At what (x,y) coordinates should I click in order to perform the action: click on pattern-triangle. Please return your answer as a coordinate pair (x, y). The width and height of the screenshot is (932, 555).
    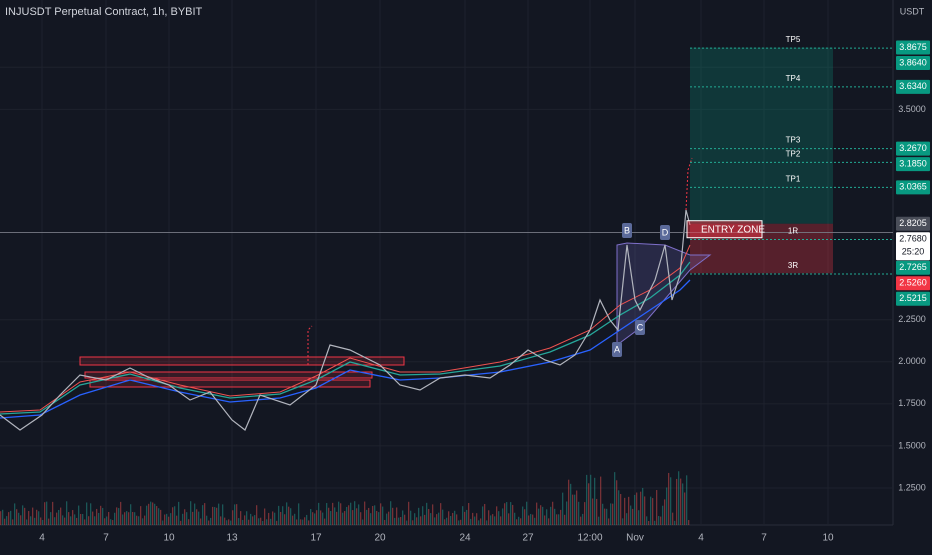
    Looking at the image, I should click on (664, 294).